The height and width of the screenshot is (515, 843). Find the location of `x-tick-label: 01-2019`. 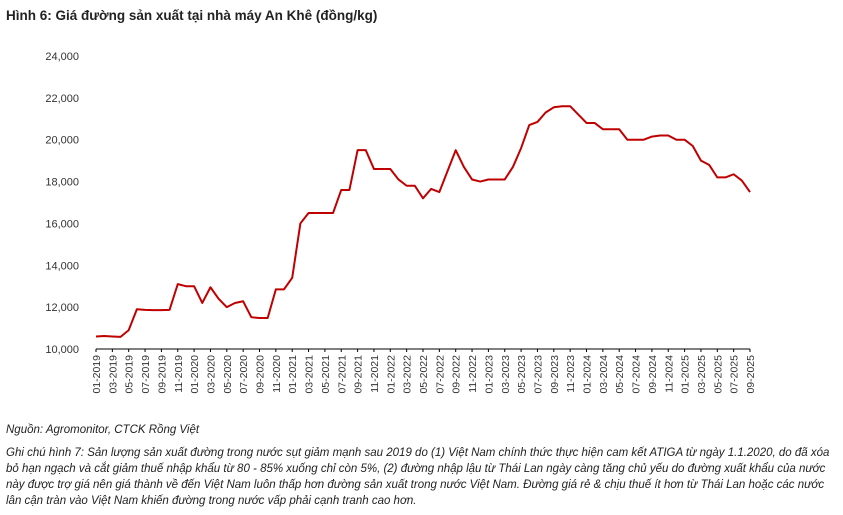

x-tick-label: 01-2019 is located at coordinates (97, 374).